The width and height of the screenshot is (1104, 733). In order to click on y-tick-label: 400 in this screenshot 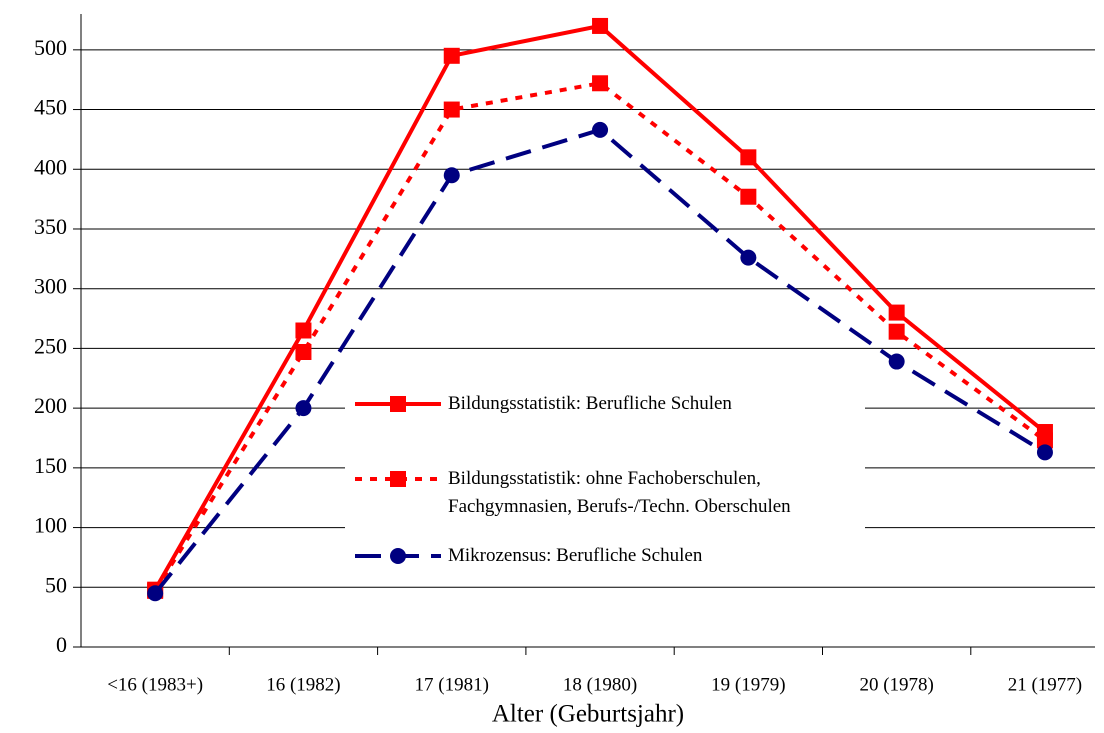, I will do `click(50, 166)`.